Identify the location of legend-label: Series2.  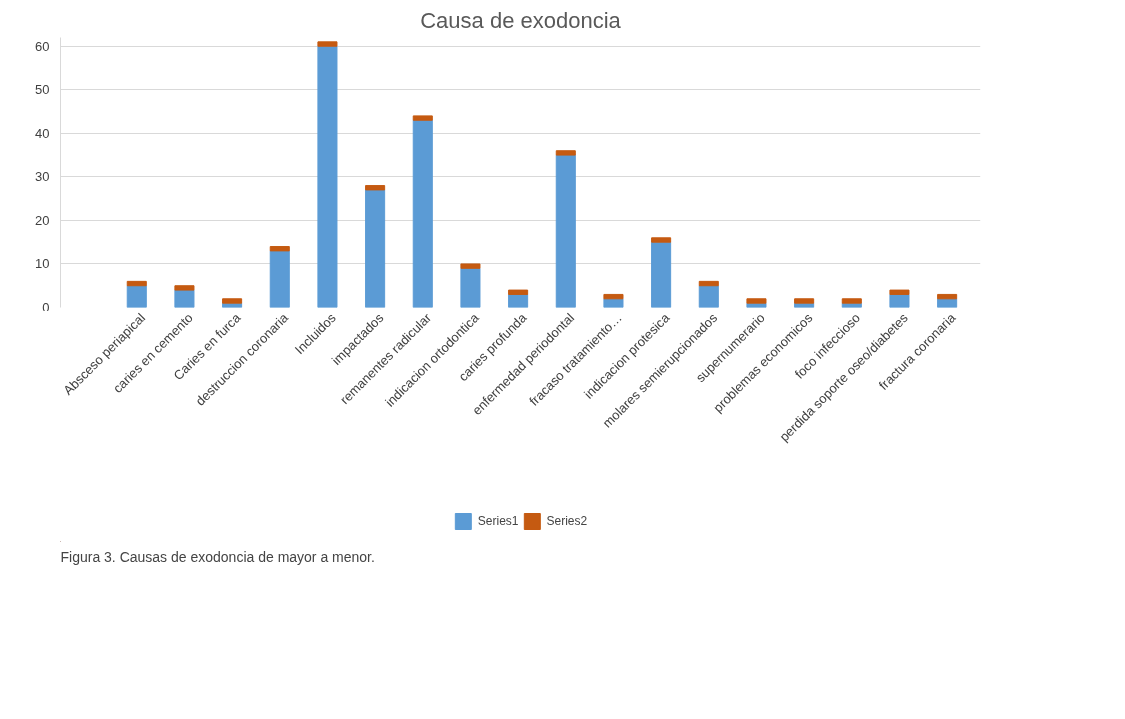
(567, 521).